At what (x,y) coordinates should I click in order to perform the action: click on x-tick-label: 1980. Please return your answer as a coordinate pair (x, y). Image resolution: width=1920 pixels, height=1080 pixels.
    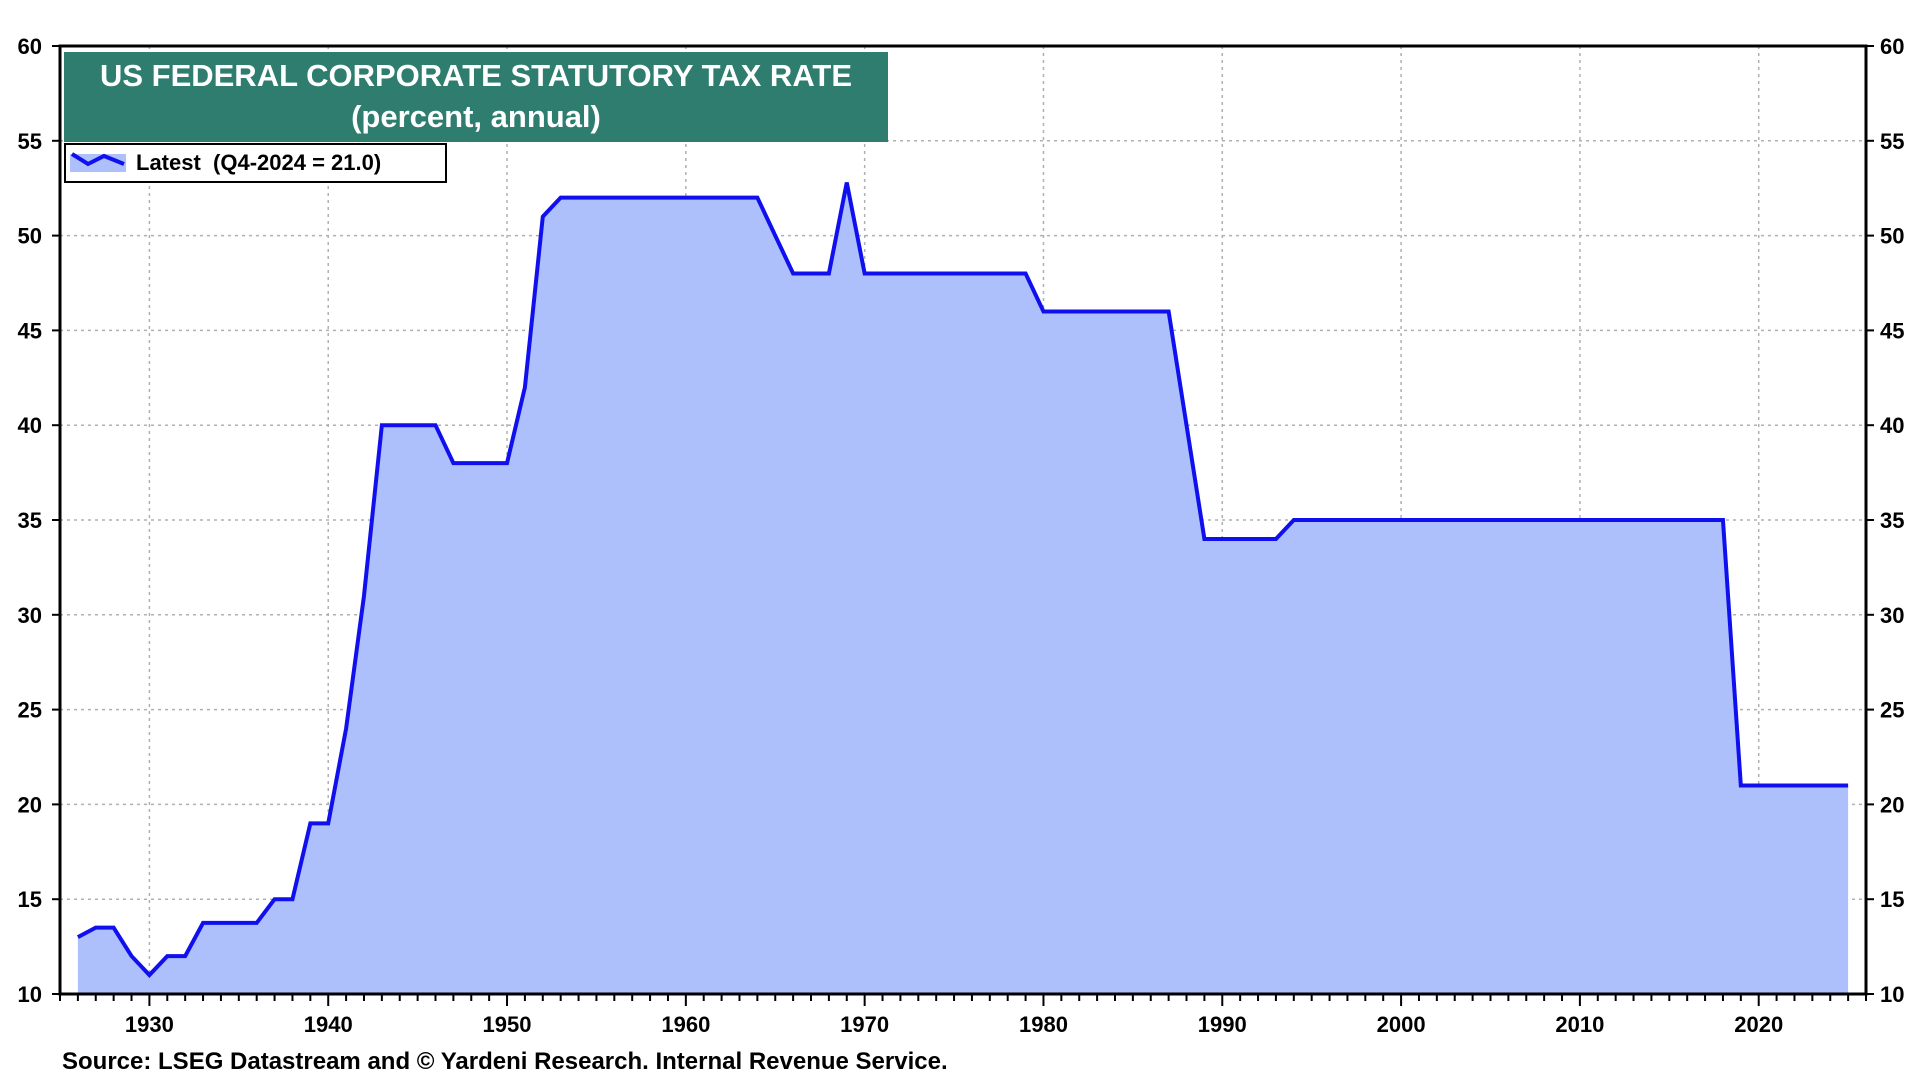
    Looking at the image, I should click on (1043, 1024).